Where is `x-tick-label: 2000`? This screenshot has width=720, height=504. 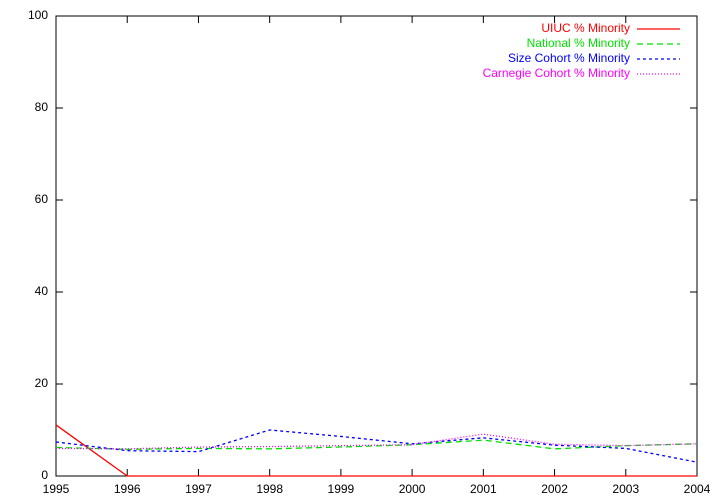
x-tick-label: 2000 is located at coordinates (412, 489).